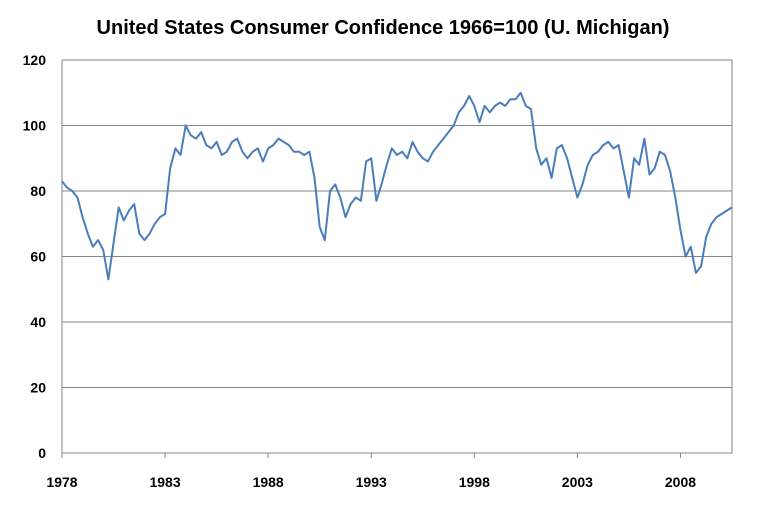  I want to click on y-tick-label: 100, so click(35, 126).